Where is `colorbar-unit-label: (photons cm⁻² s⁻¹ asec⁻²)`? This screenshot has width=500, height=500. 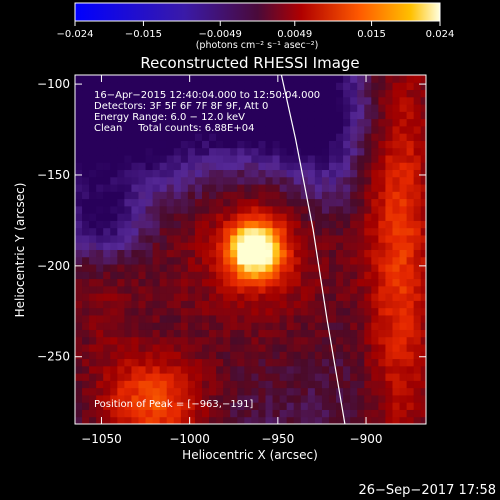
colorbar-unit-label: (photons cm⁻² s⁻¹ asec⁻²) is located at coordinates (257, 45).